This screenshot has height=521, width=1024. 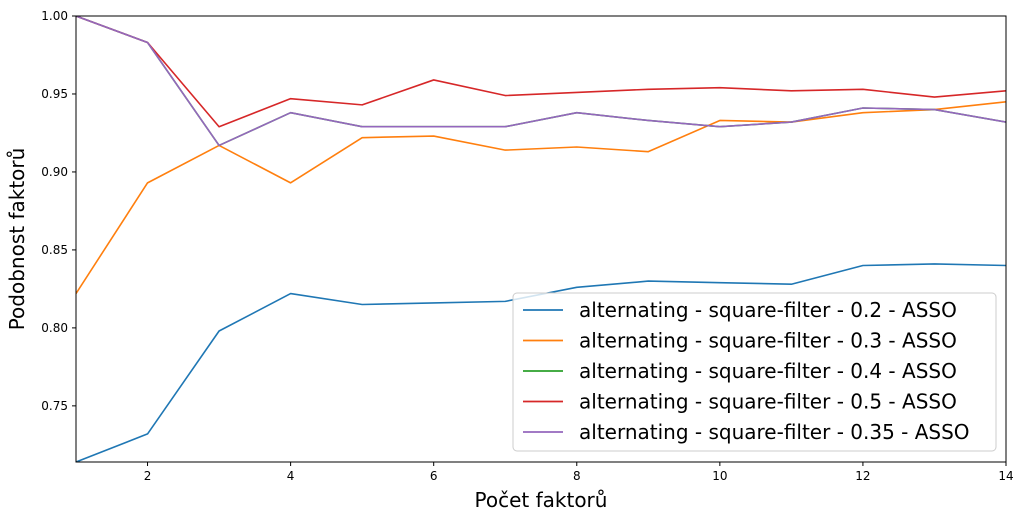 I want to click on x-tick-label: 12, so click(x=862, y=476).